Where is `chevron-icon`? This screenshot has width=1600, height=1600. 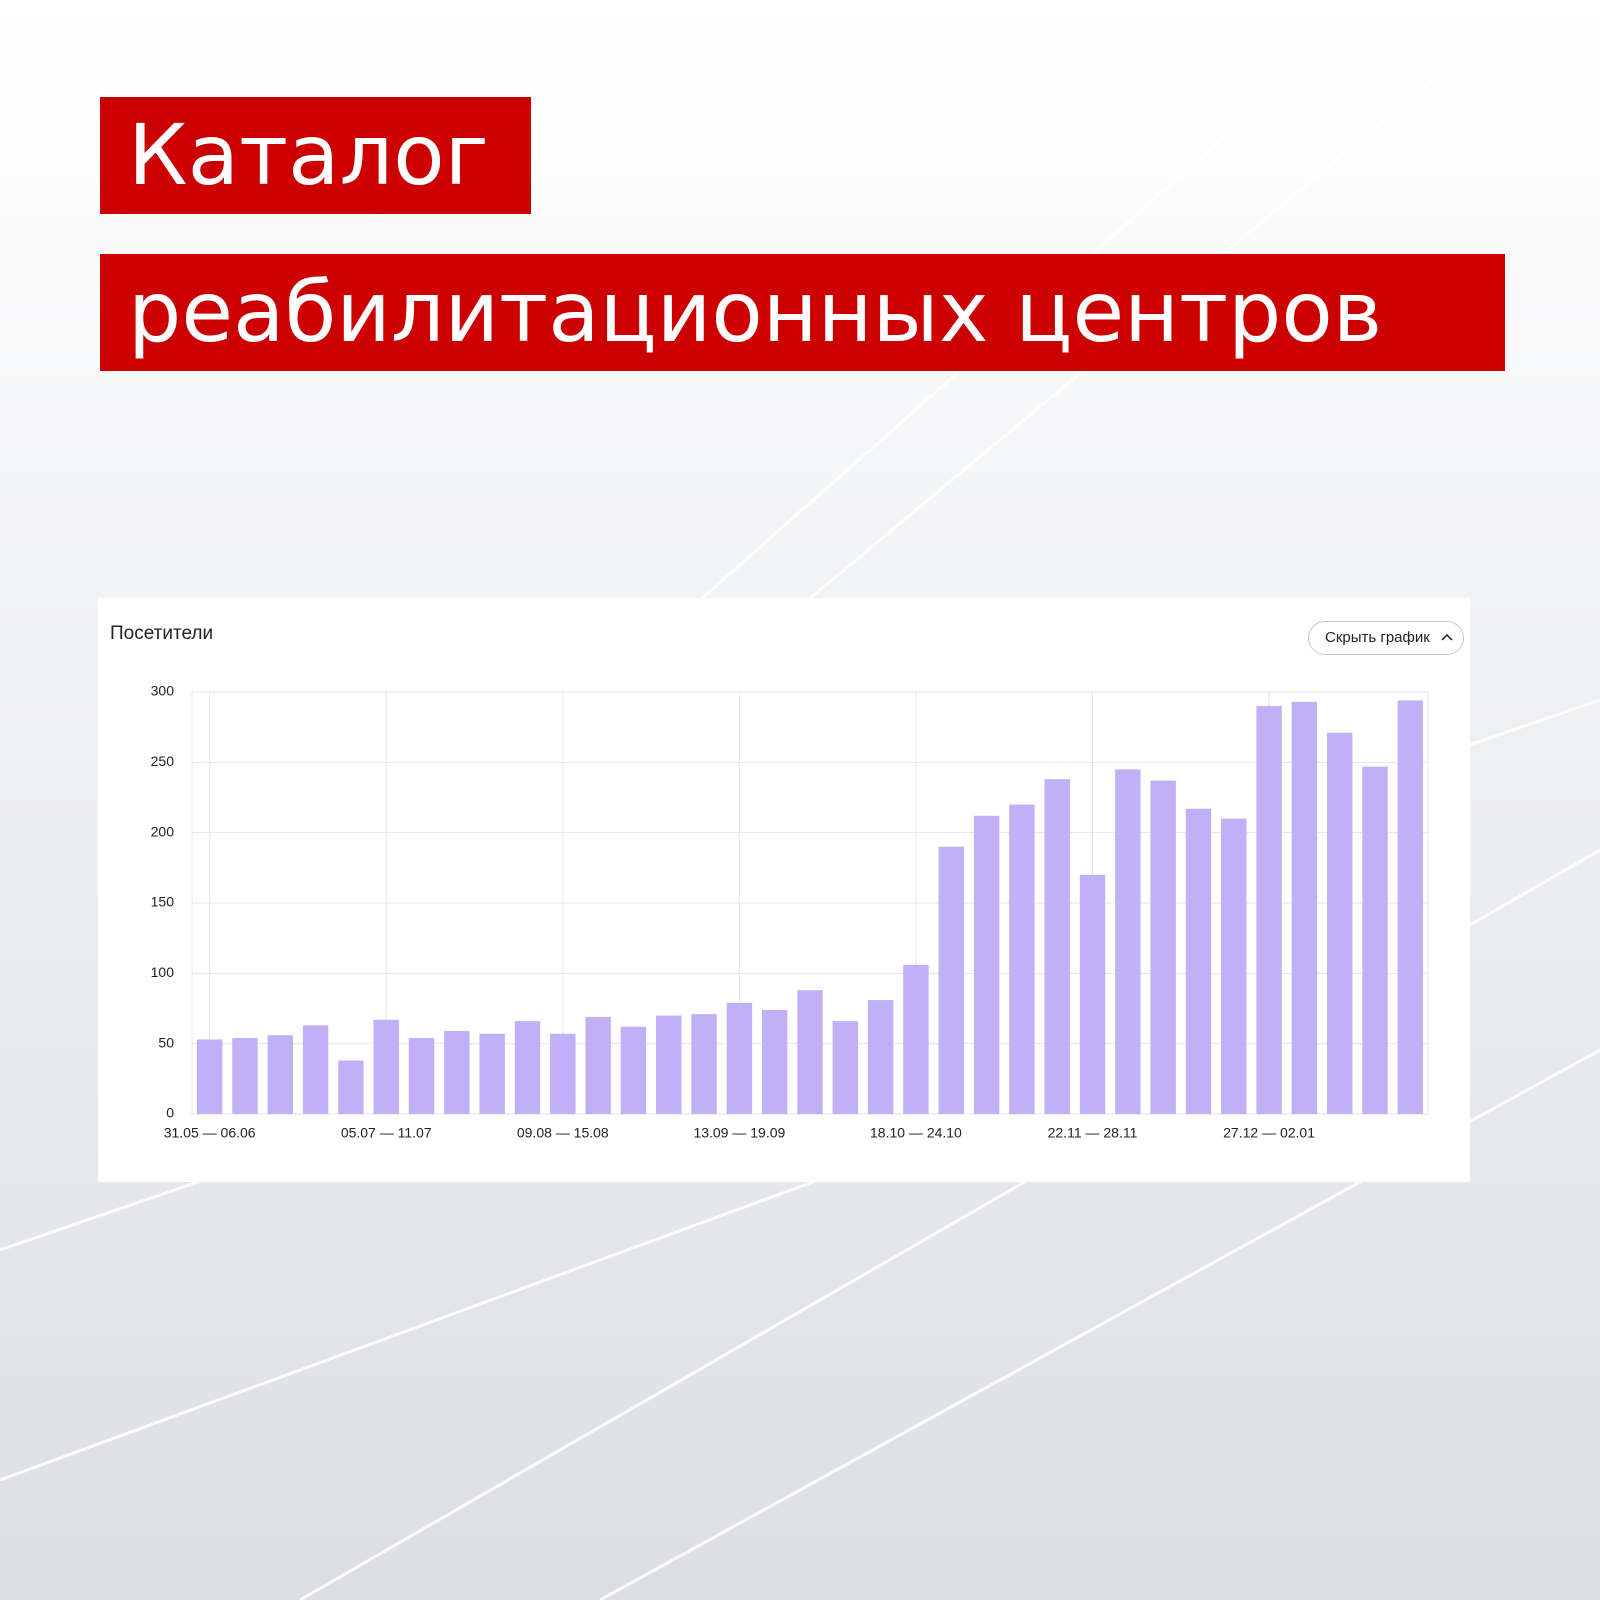 chevron-icon is located at coordinates (1447, 637).